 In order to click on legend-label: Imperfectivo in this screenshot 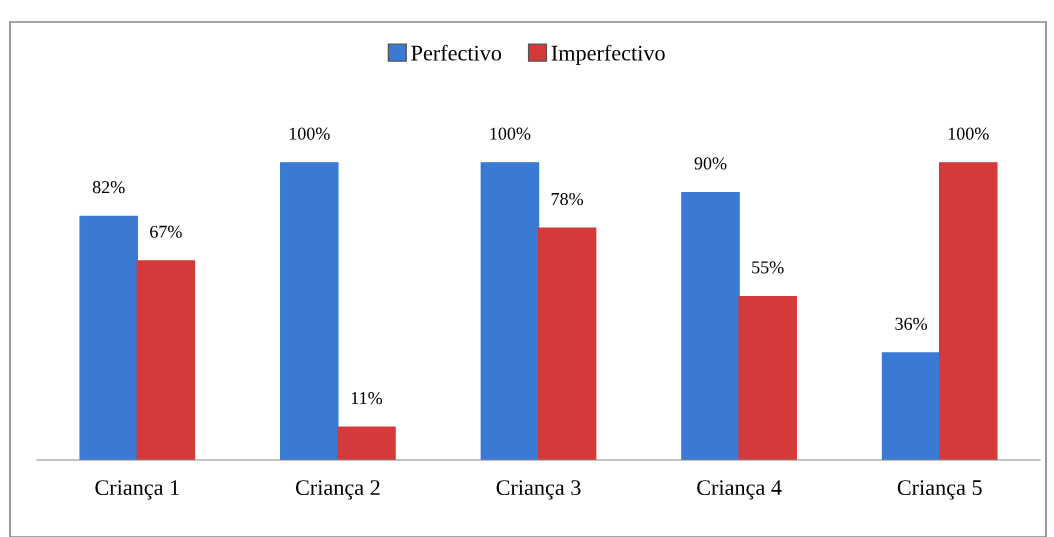, I will do `click(608, 55)`.